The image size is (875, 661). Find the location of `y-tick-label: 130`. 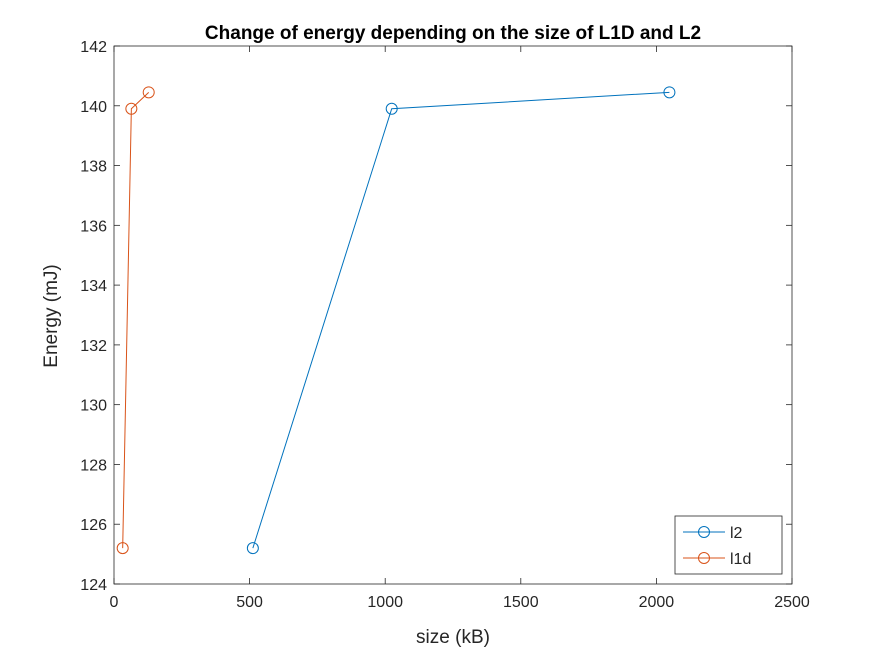

y-tick-label: 130 is located at coordinates (93, 406).